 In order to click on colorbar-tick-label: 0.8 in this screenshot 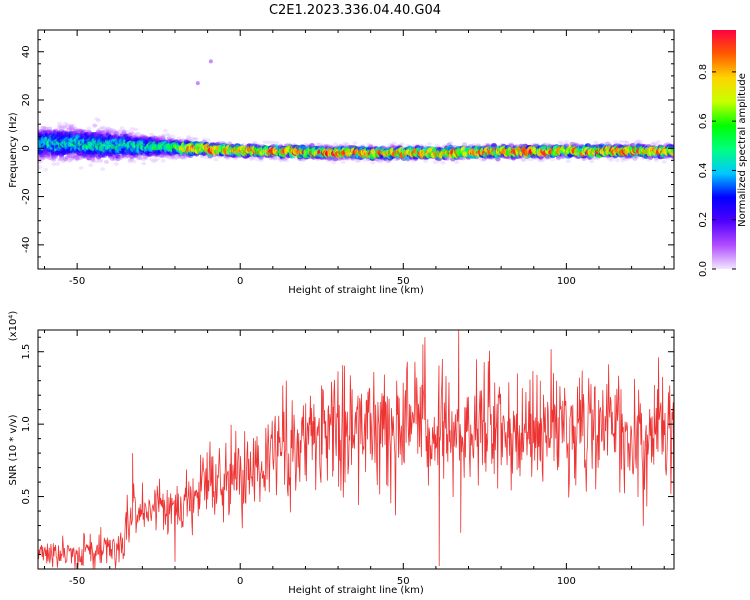, I will do `click(703, 72)`.